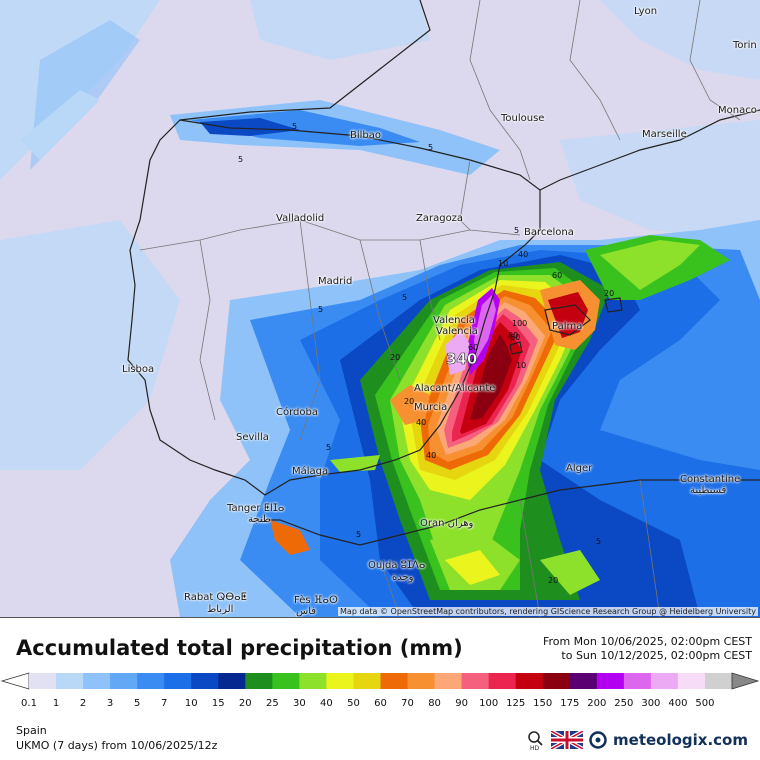  What do you see at coordinates (29, 703) in the screenshot?
I see `scale-tick-label: 0.1` at bounding box center [29, 703].